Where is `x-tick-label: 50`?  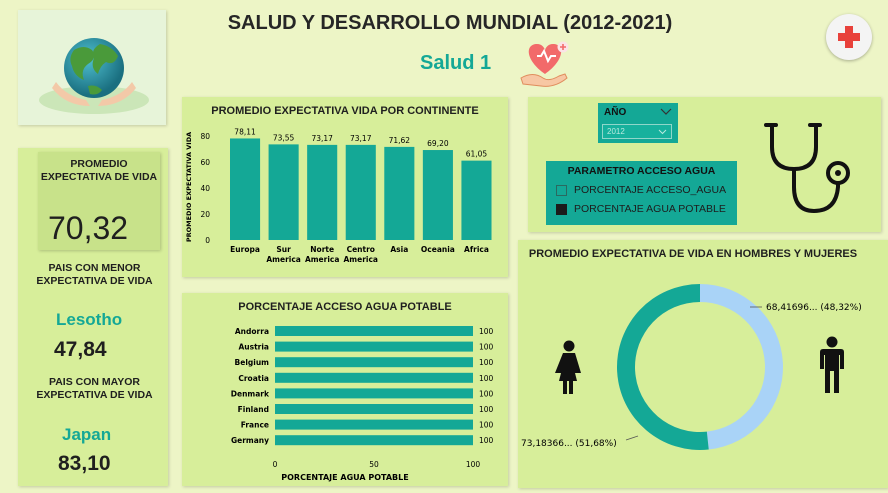 x-tick-label: 50 is located at coordinates (374, 464).